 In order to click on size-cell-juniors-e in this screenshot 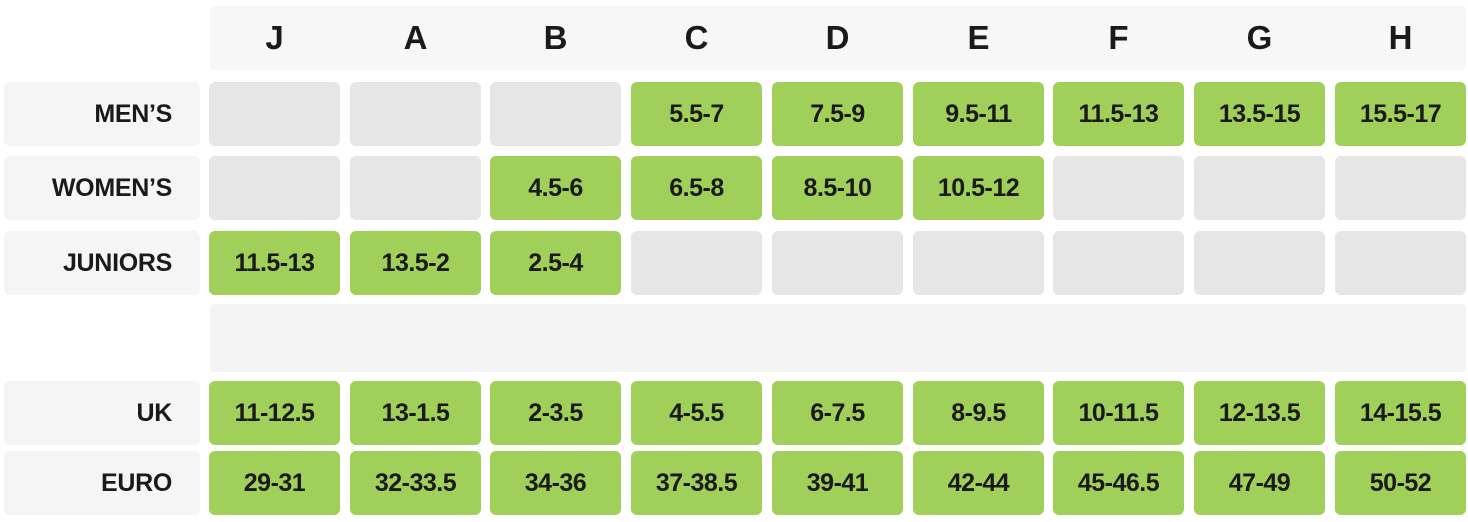, I will do `click(978, 263)`.